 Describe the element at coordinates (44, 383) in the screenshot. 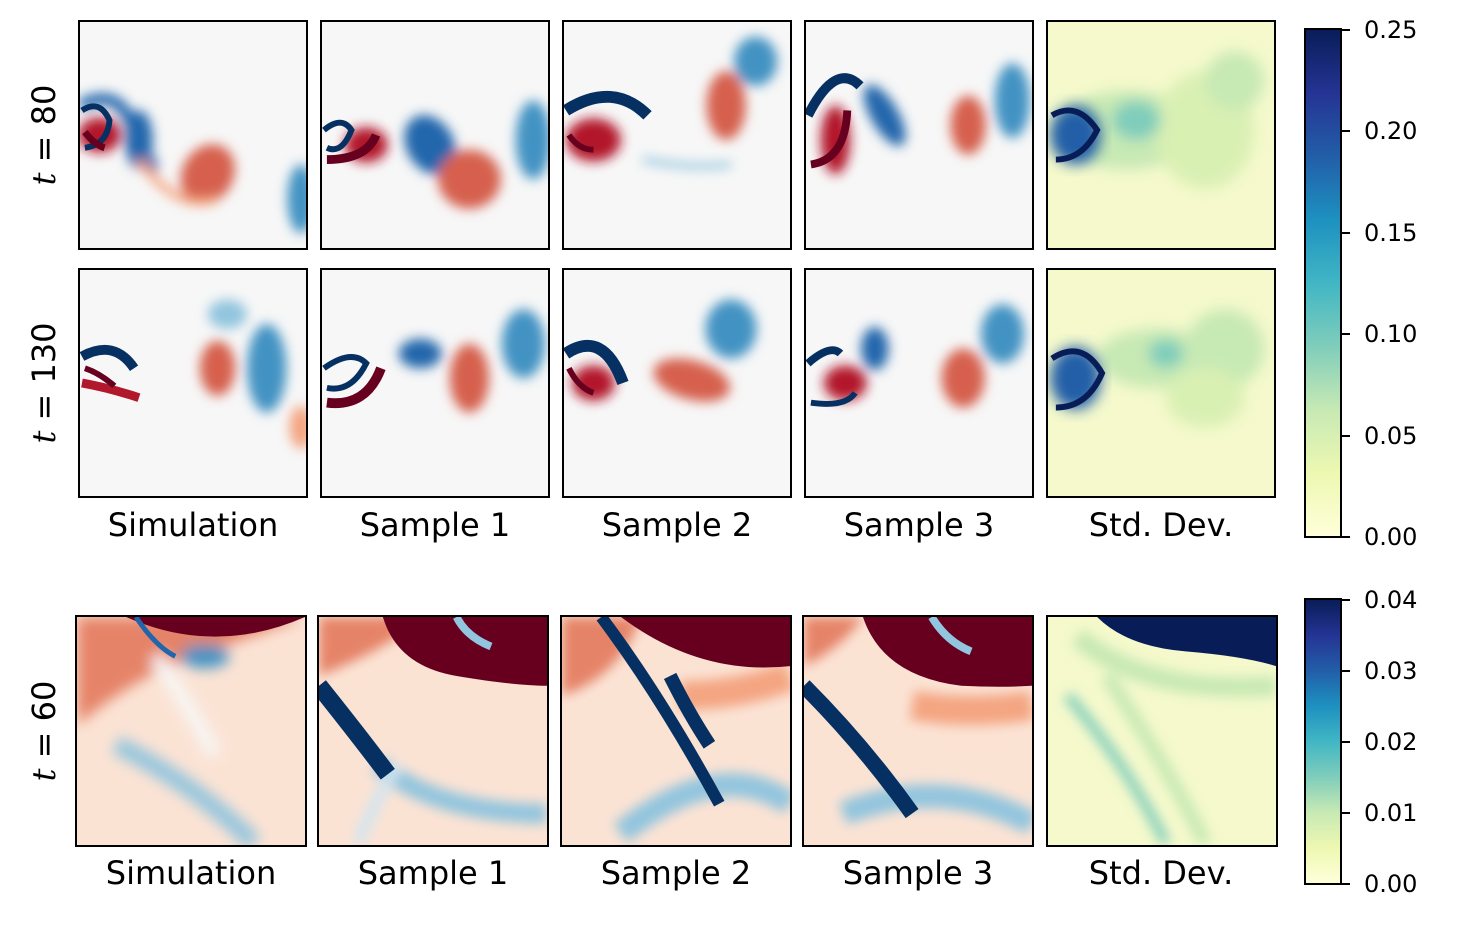

I see `row-label-t130: t = 130` at that location.